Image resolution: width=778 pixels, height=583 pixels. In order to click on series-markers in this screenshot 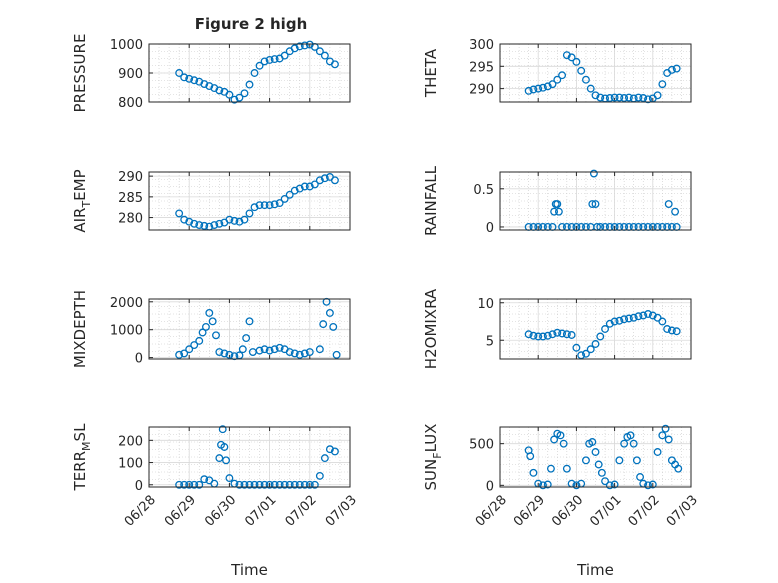, I will do `click(258, 329)`.